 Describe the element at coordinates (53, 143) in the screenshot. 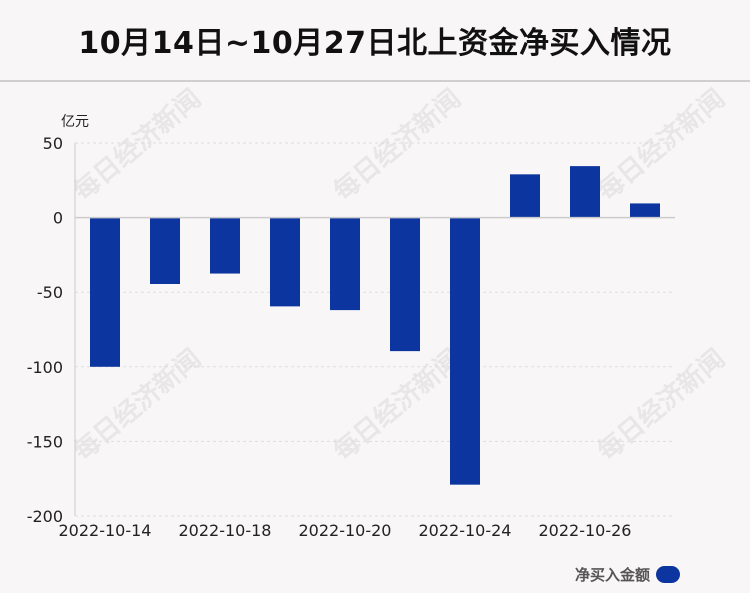

I see `y-tick-label: 50` at that location.